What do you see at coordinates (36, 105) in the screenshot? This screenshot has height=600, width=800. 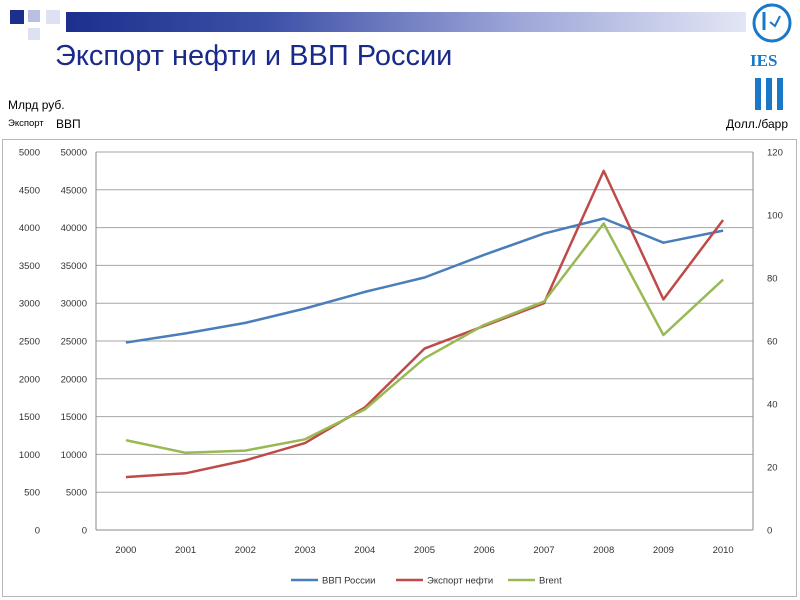 I see `left-axis-unit: Млрд руб.` at bounding box center [36, 105].